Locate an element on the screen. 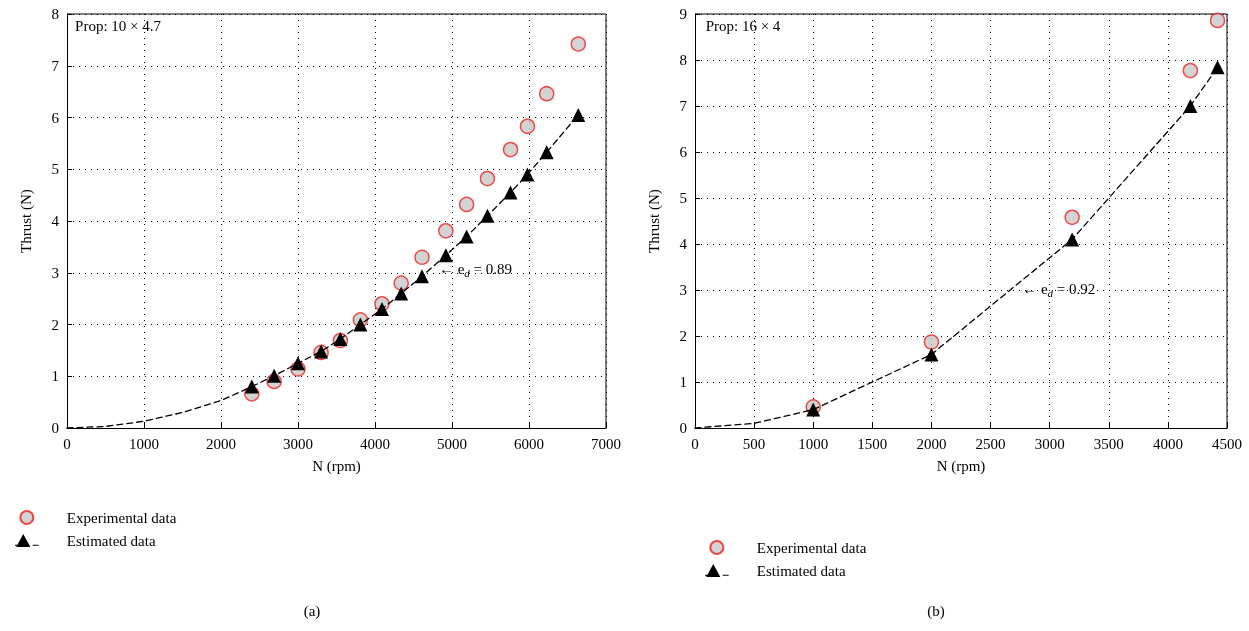 The image size is (1249, 631). x-tick-label: 4500 is located at coordinates (1227, 443).